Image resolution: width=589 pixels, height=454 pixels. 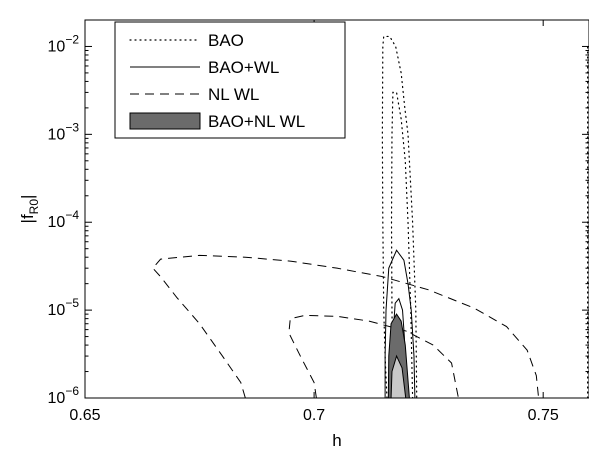 I want to click on legend-entry-bao-wl: BAO+WL, so click(x=204, y=67).